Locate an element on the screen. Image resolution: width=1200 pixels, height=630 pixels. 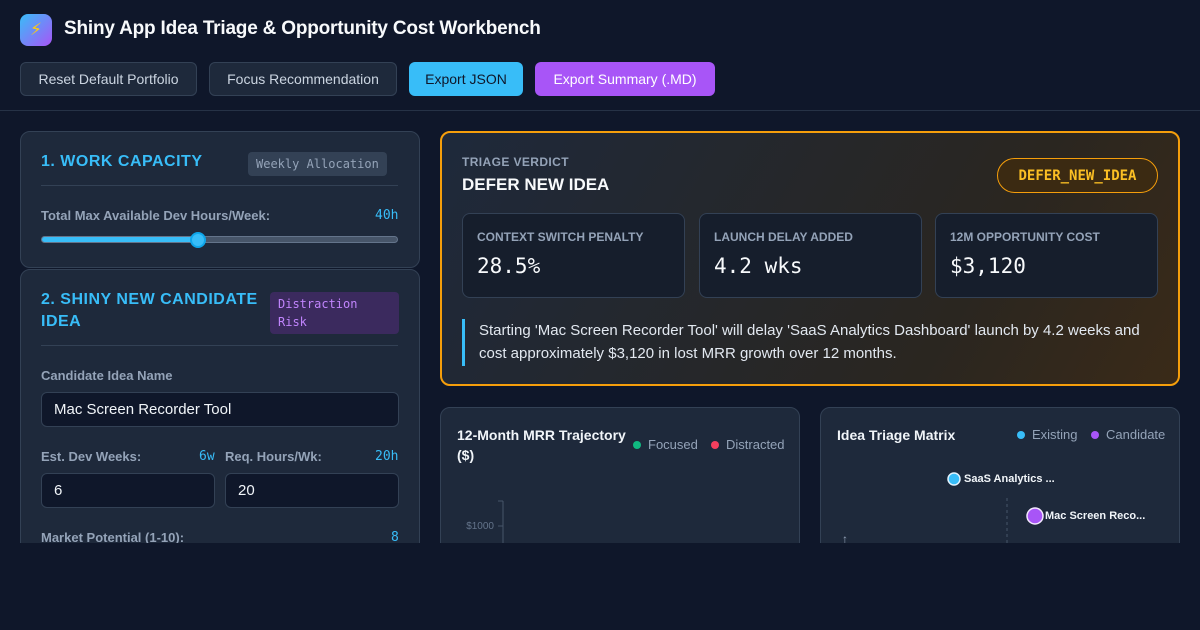
metric-value: 28.5% is located at coordinates (509, 266).